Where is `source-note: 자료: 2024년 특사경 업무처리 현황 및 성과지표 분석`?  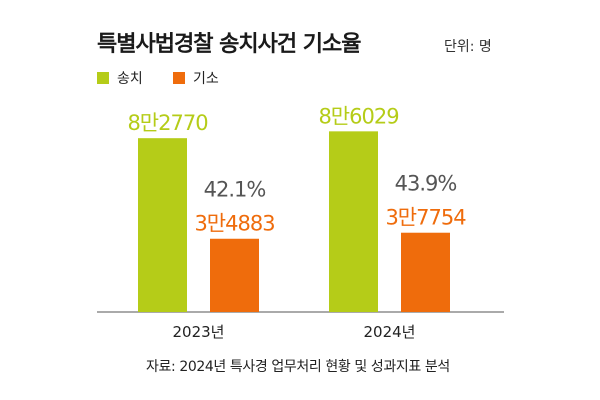 source-note: 자료: 2024년 특사경 업무처리 현황 및 성과지표 분석 is located at coordinates (298, 367).